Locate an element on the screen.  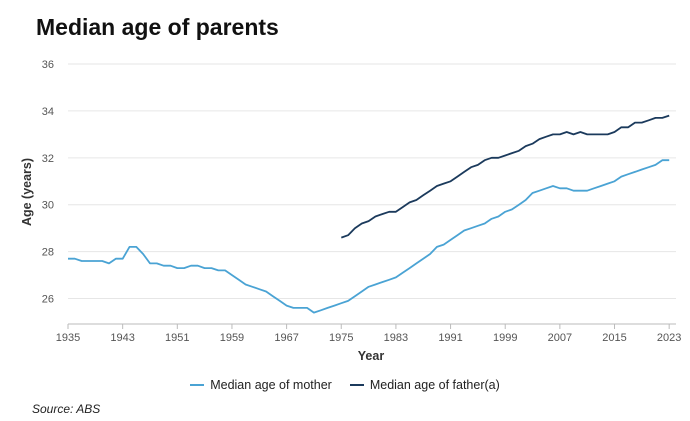
x-tick-label: 2015 is located at coordinates (614, 338).